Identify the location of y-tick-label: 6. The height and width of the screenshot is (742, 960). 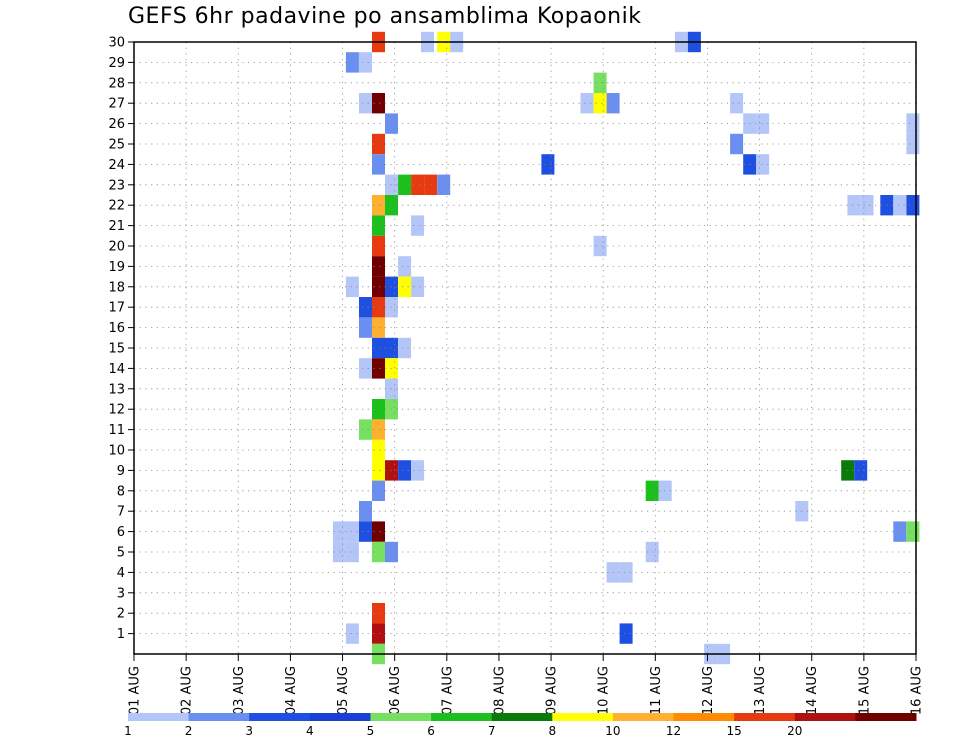
(121, 532).